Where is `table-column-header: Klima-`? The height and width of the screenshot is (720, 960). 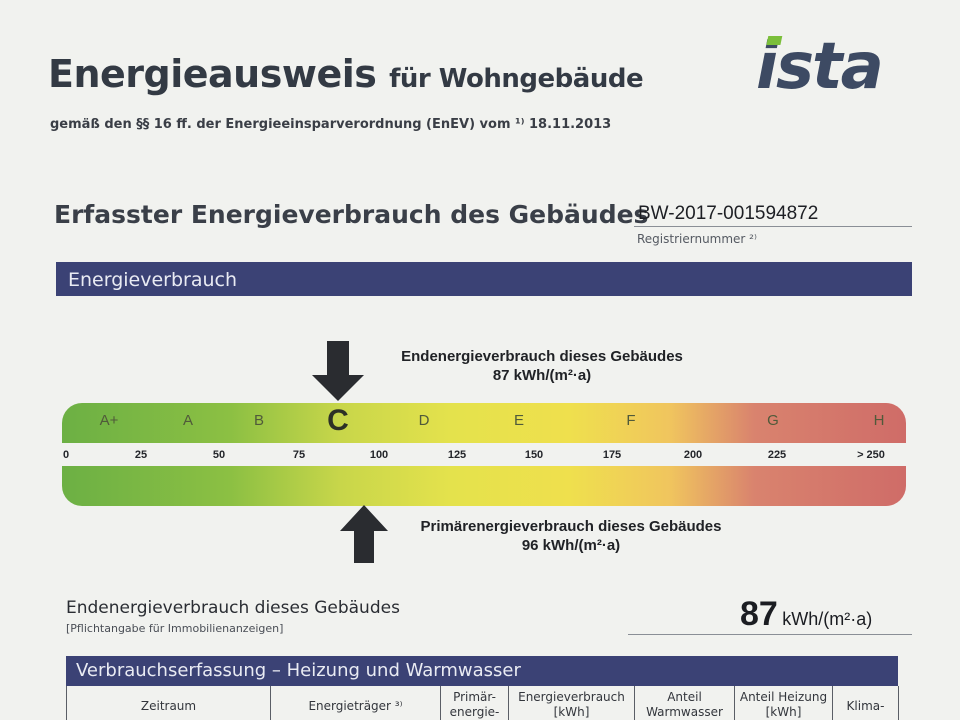
table-column-header: Klima- is located at coordinates (866, 703).